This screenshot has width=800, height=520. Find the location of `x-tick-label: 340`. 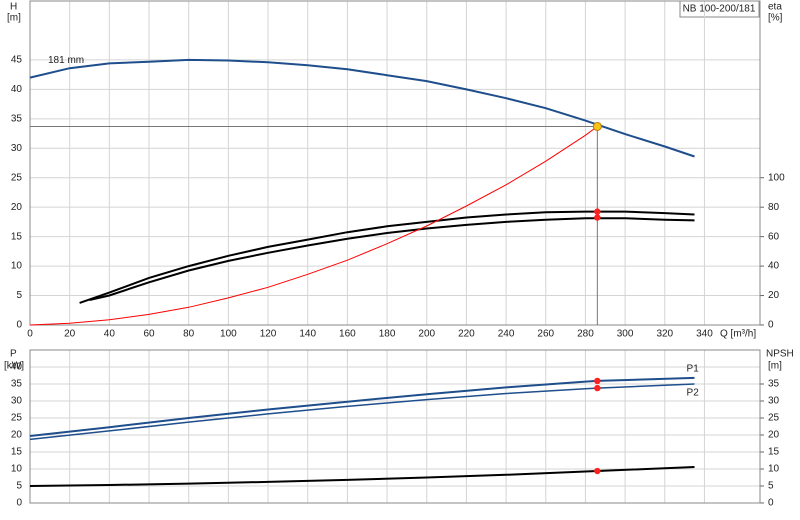

x-tick-label: 340 is located at coordinates (704, 334).